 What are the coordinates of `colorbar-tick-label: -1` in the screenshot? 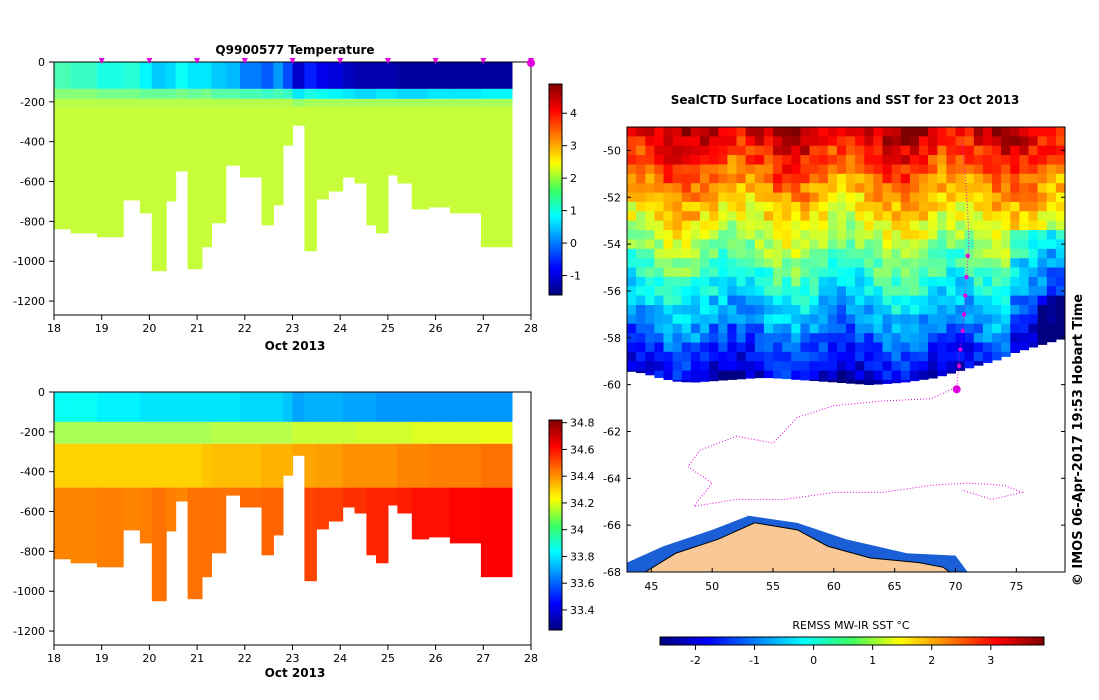 It's located at (575, 276).